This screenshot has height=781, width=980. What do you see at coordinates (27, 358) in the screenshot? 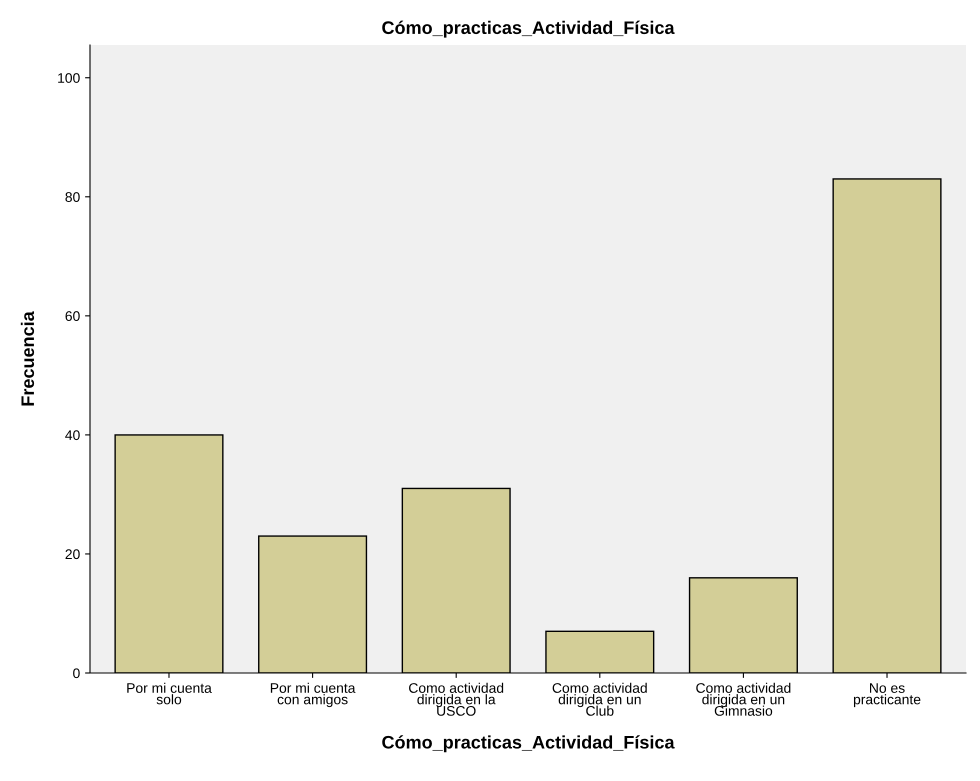
I see `y-axis-title: Frecuencia` at bounding box center [27, 358].